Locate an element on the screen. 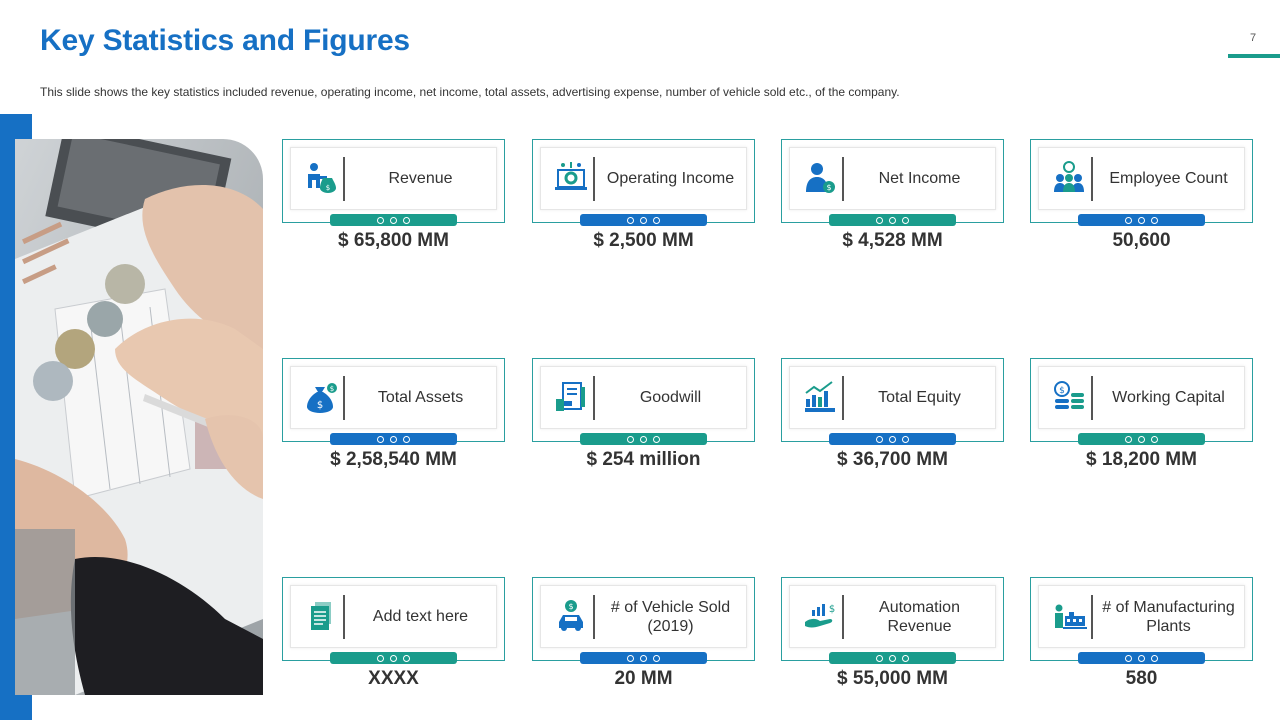  card-label: Employee Count is located at coordinates (1168, 178).